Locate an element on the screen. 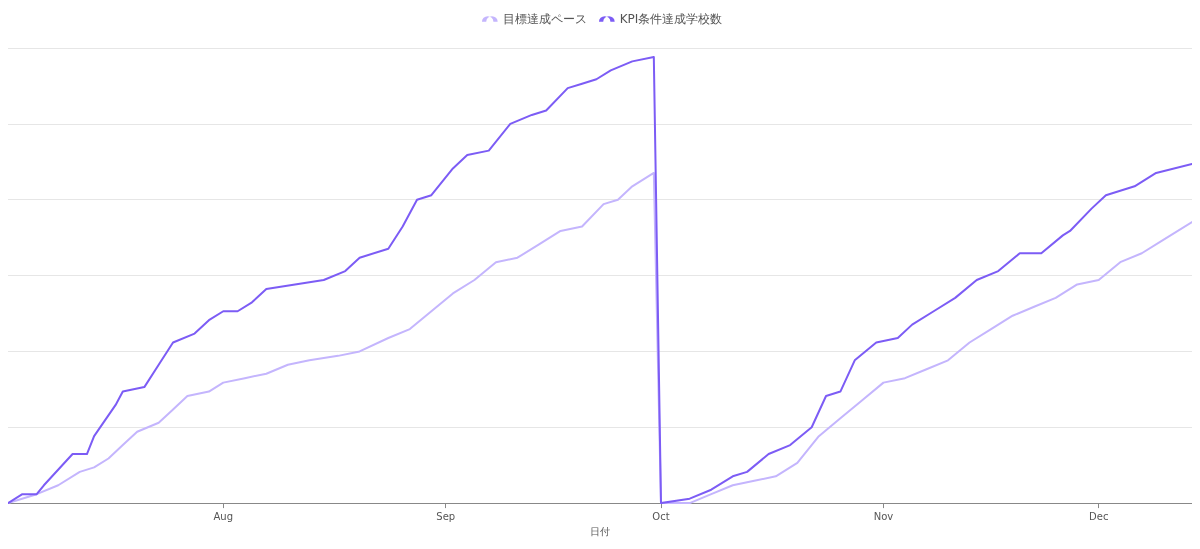  x-tick-label: Dec is located at coordinates (1099, 516).